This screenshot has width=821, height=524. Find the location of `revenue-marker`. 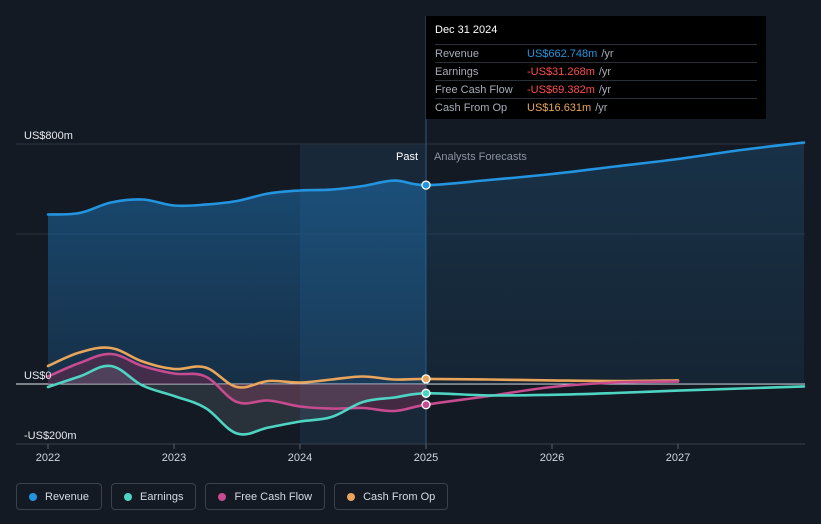

revenue-marker is located at coordinates (426, 185).